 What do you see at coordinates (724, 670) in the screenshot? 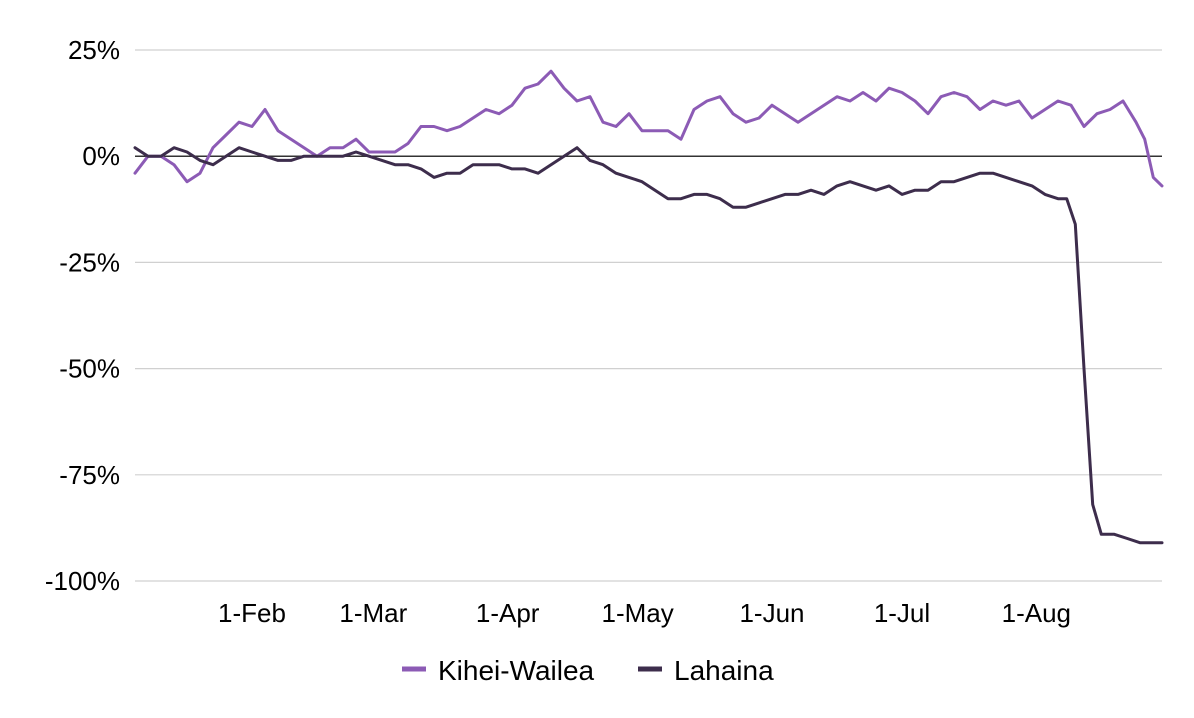
I see `legend-label: Lahaina` at bounding box center [724, 670].